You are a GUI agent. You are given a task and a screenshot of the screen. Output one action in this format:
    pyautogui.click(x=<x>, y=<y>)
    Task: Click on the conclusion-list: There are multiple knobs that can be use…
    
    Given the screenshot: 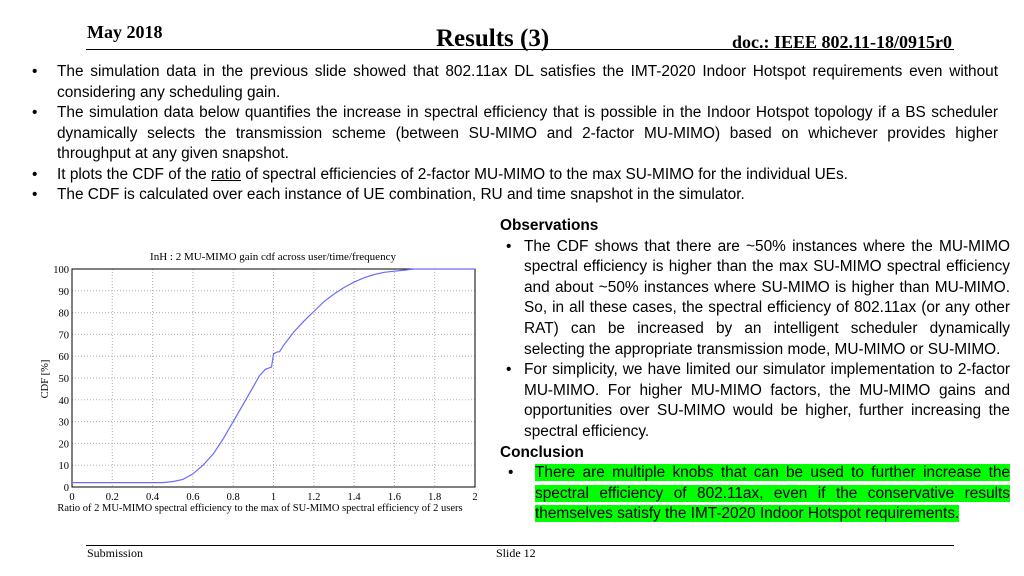 What is the action you would take?
    pyautogui.click(x=755, y=494)
    